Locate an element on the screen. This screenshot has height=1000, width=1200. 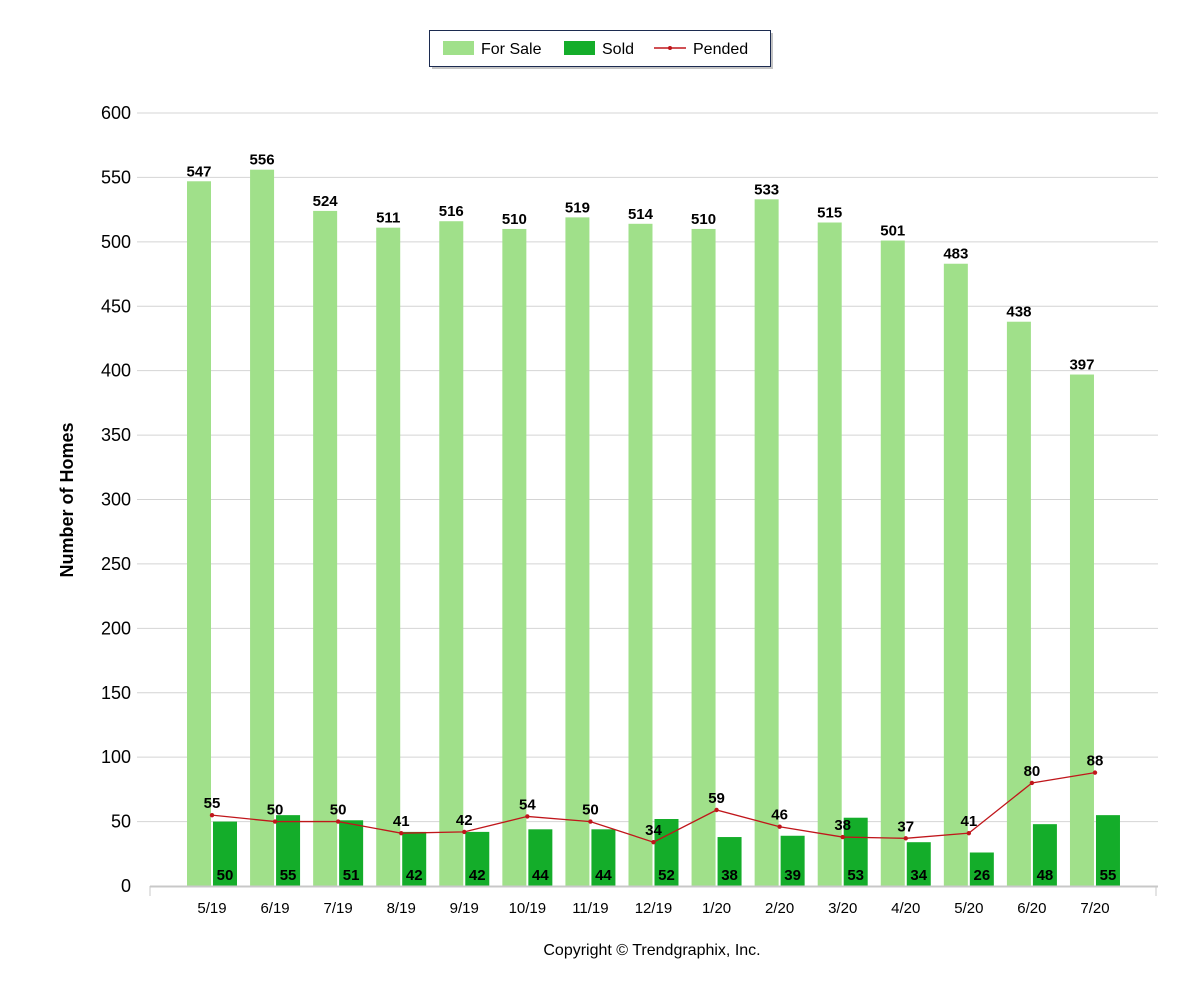
pended-value-label: 59 is located at coordinates (716, 798).